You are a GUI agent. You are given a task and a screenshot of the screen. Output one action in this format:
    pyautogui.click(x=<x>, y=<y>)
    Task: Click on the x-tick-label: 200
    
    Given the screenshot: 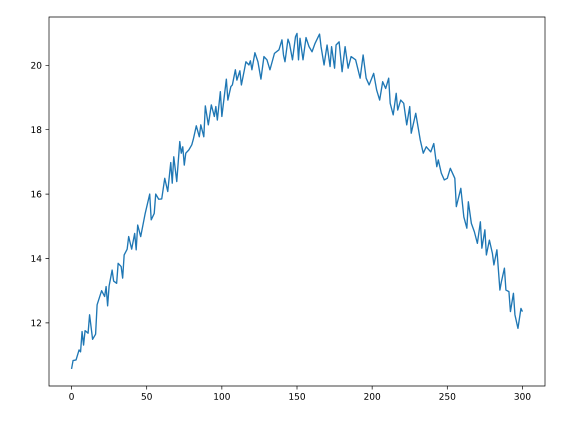 What is the action you would take?
    pyautogui.click(x=372, y=396)
    